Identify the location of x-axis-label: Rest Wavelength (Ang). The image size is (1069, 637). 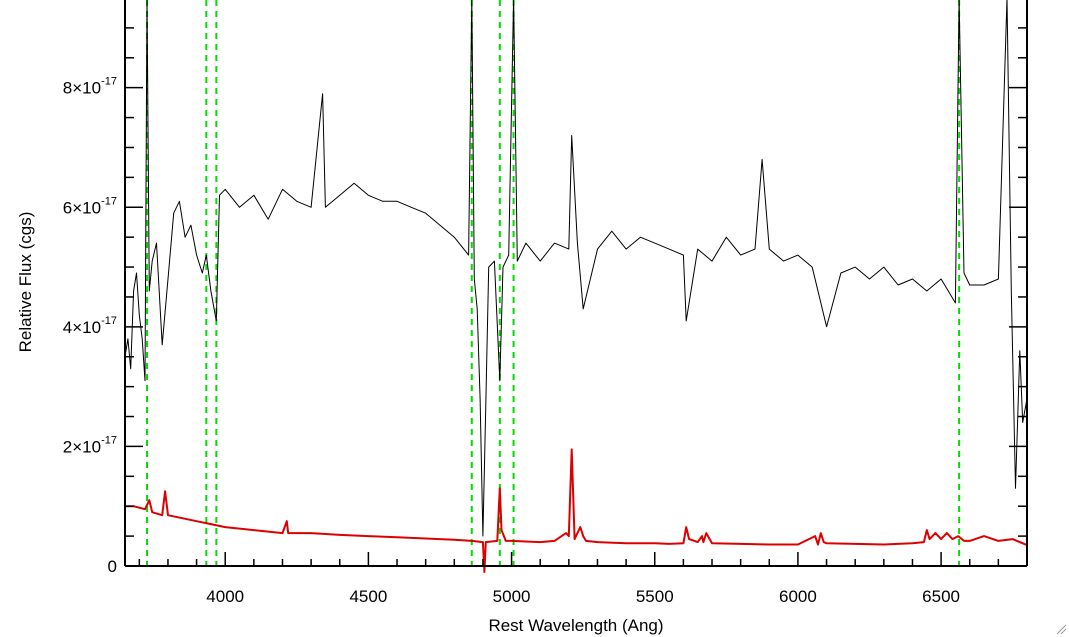
(575, 625).